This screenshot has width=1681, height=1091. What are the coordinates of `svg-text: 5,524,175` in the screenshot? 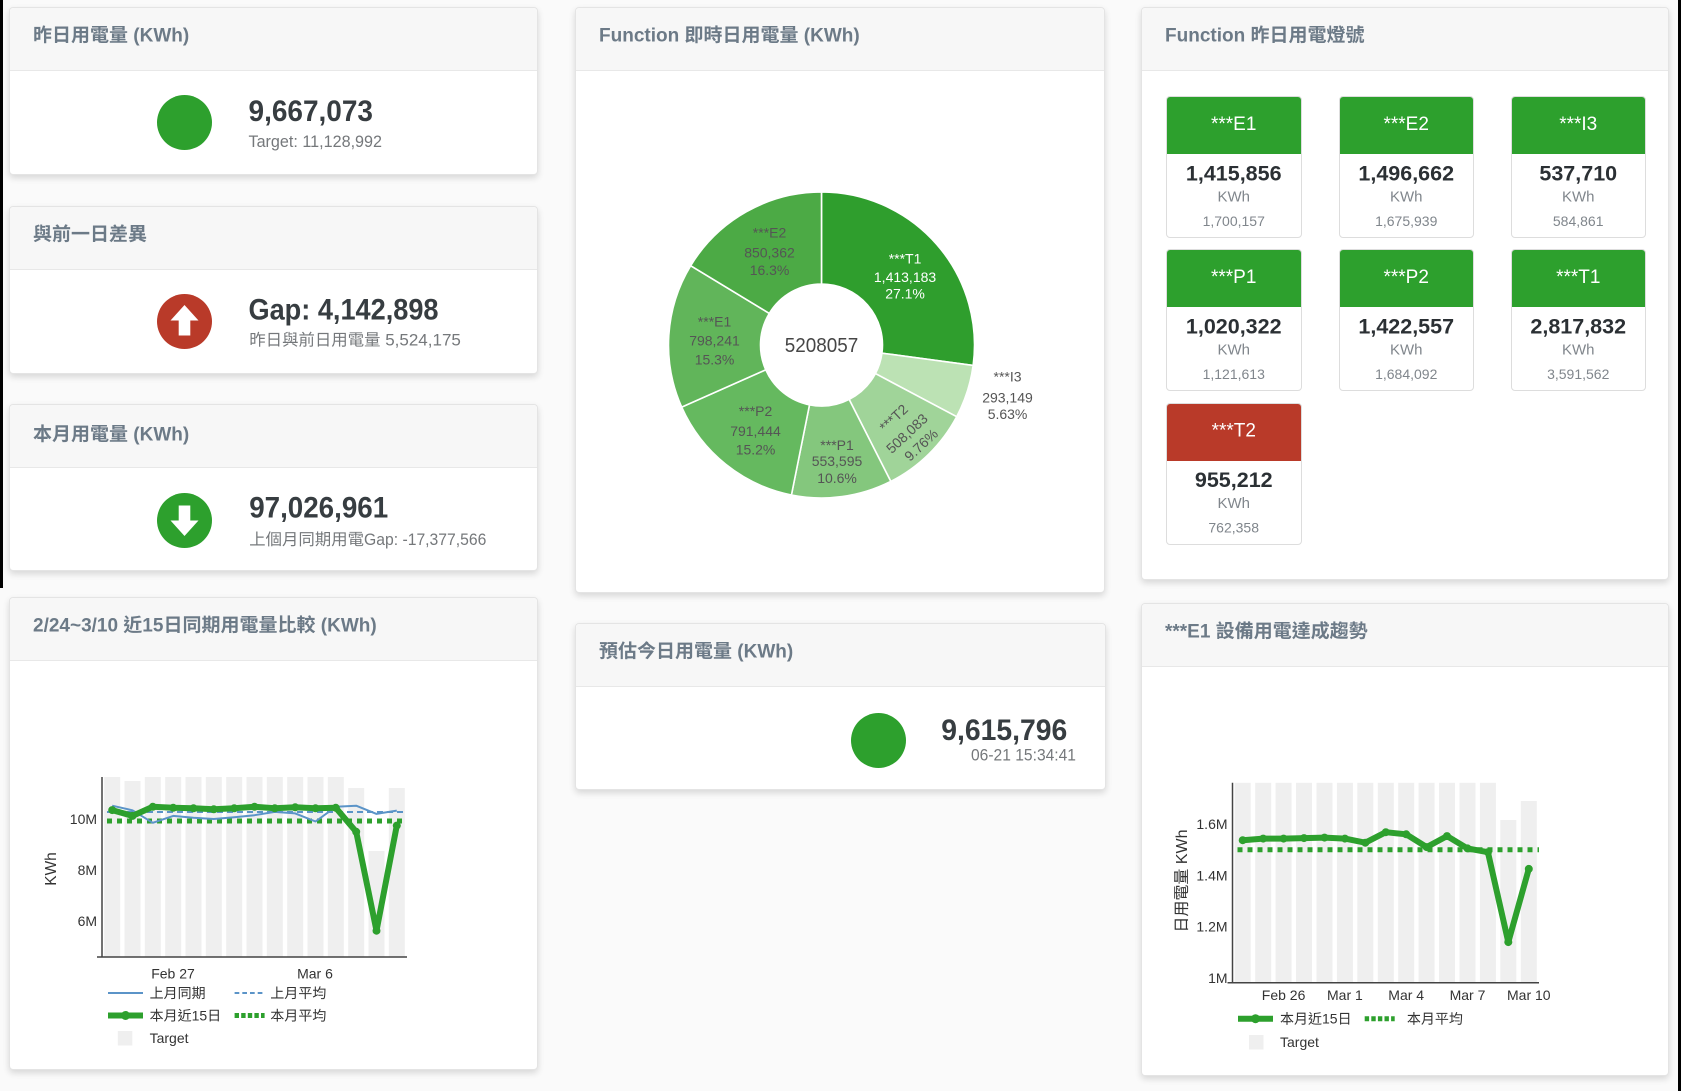 It's located at (421, 340).